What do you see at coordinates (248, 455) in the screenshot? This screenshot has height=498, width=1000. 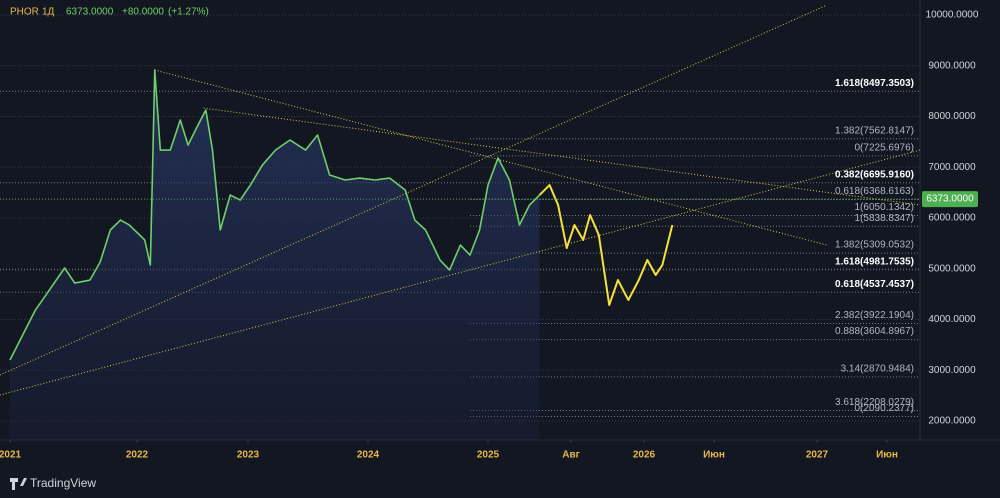 I see `x-tick-label: 2023` at bounding box center [248, 455].